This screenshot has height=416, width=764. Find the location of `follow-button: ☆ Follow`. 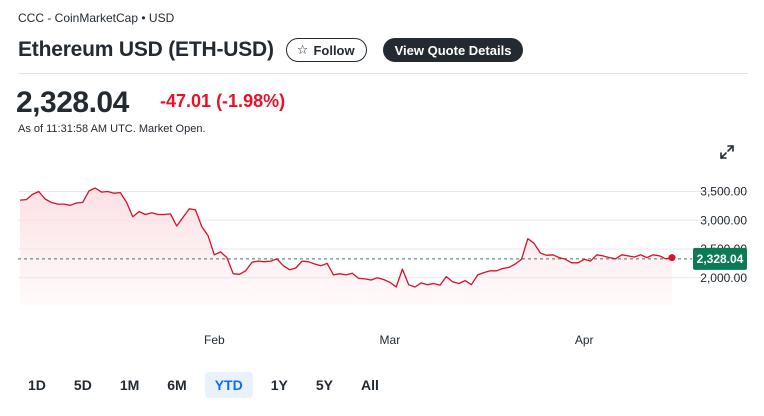

follow-button: ☆ Follow is located at coordinates (326, 50).